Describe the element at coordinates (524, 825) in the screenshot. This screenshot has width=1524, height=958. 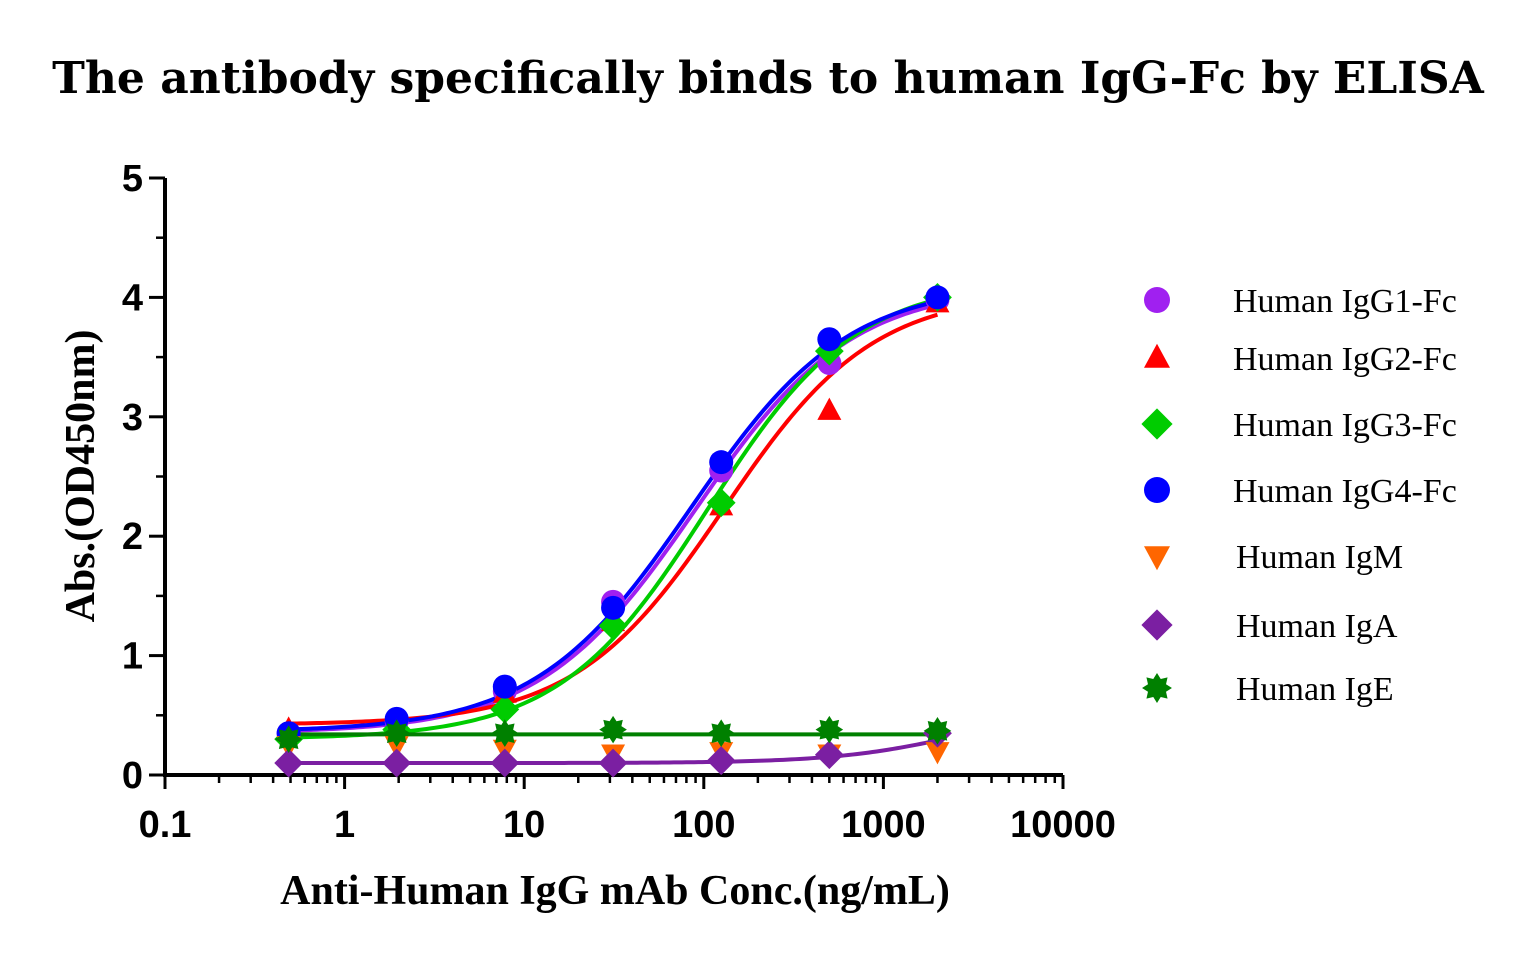
I see `x-tick-label: 10` at that location.